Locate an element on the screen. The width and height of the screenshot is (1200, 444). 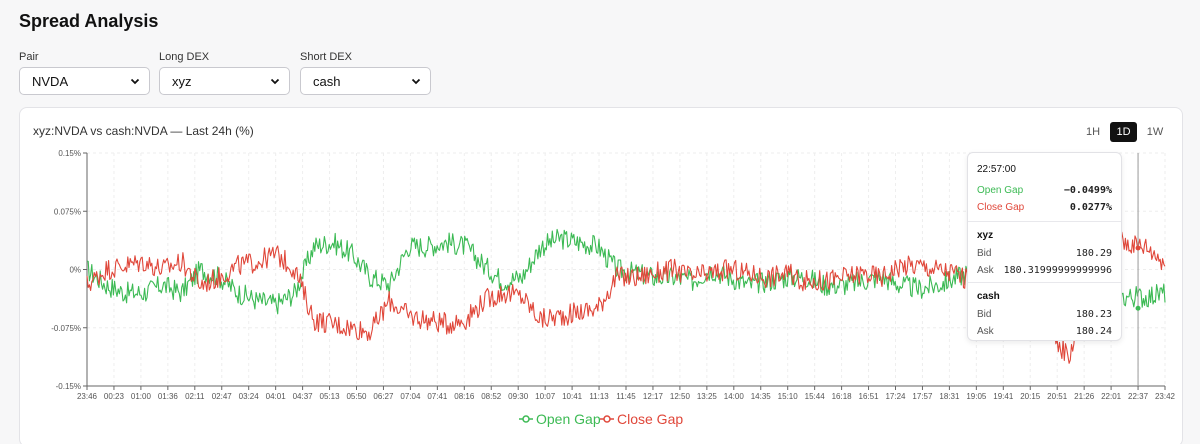
x-tick-label: 03:24 is located at coordinates (249, 396).